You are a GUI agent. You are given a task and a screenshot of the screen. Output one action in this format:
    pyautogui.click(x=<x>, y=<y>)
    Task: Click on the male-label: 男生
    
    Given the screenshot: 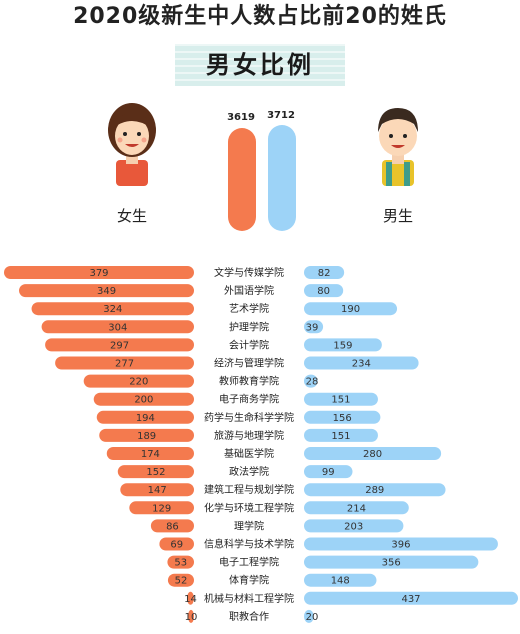 What is the action you would take?
    pyautogui.click(x=397, y=216)
    